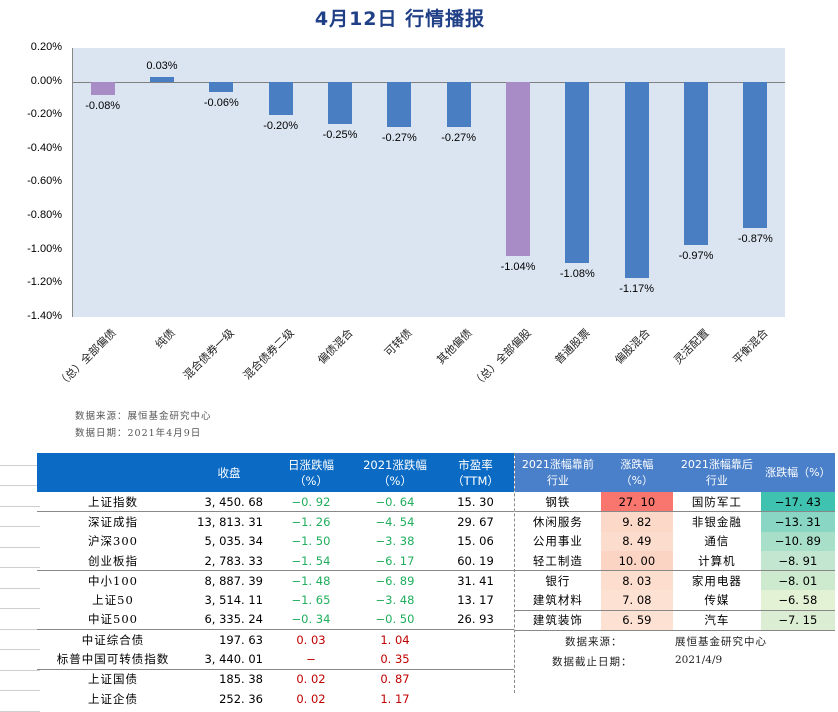  What do you see at coordinates (311, 639) in the screenshot?
I see `daily-change: 0. 03` at bounding box center [311, 639].